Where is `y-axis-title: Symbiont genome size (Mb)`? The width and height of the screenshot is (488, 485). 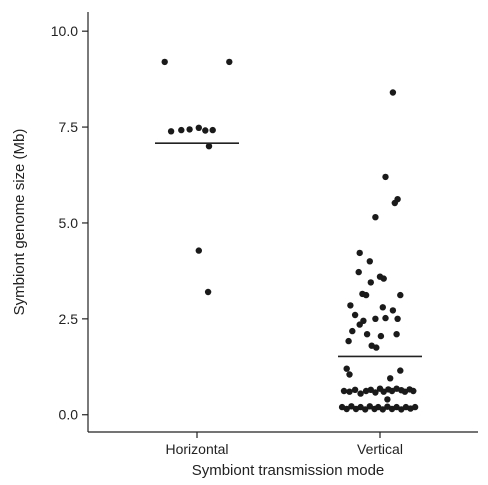
y-axis-title: Symbiont genome size (Mb) is located at coordinates (19, 222).